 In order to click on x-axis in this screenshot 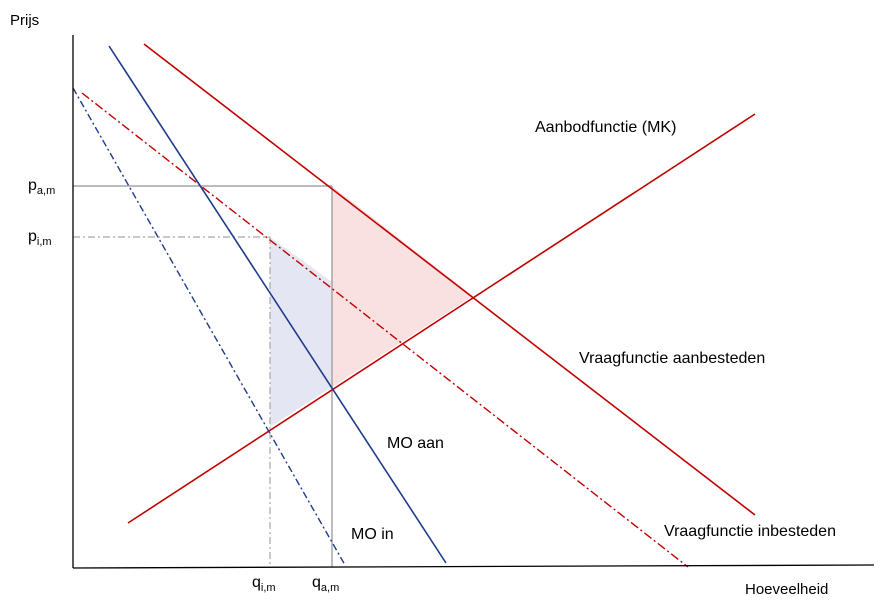, I will do `click(473, 566)`.